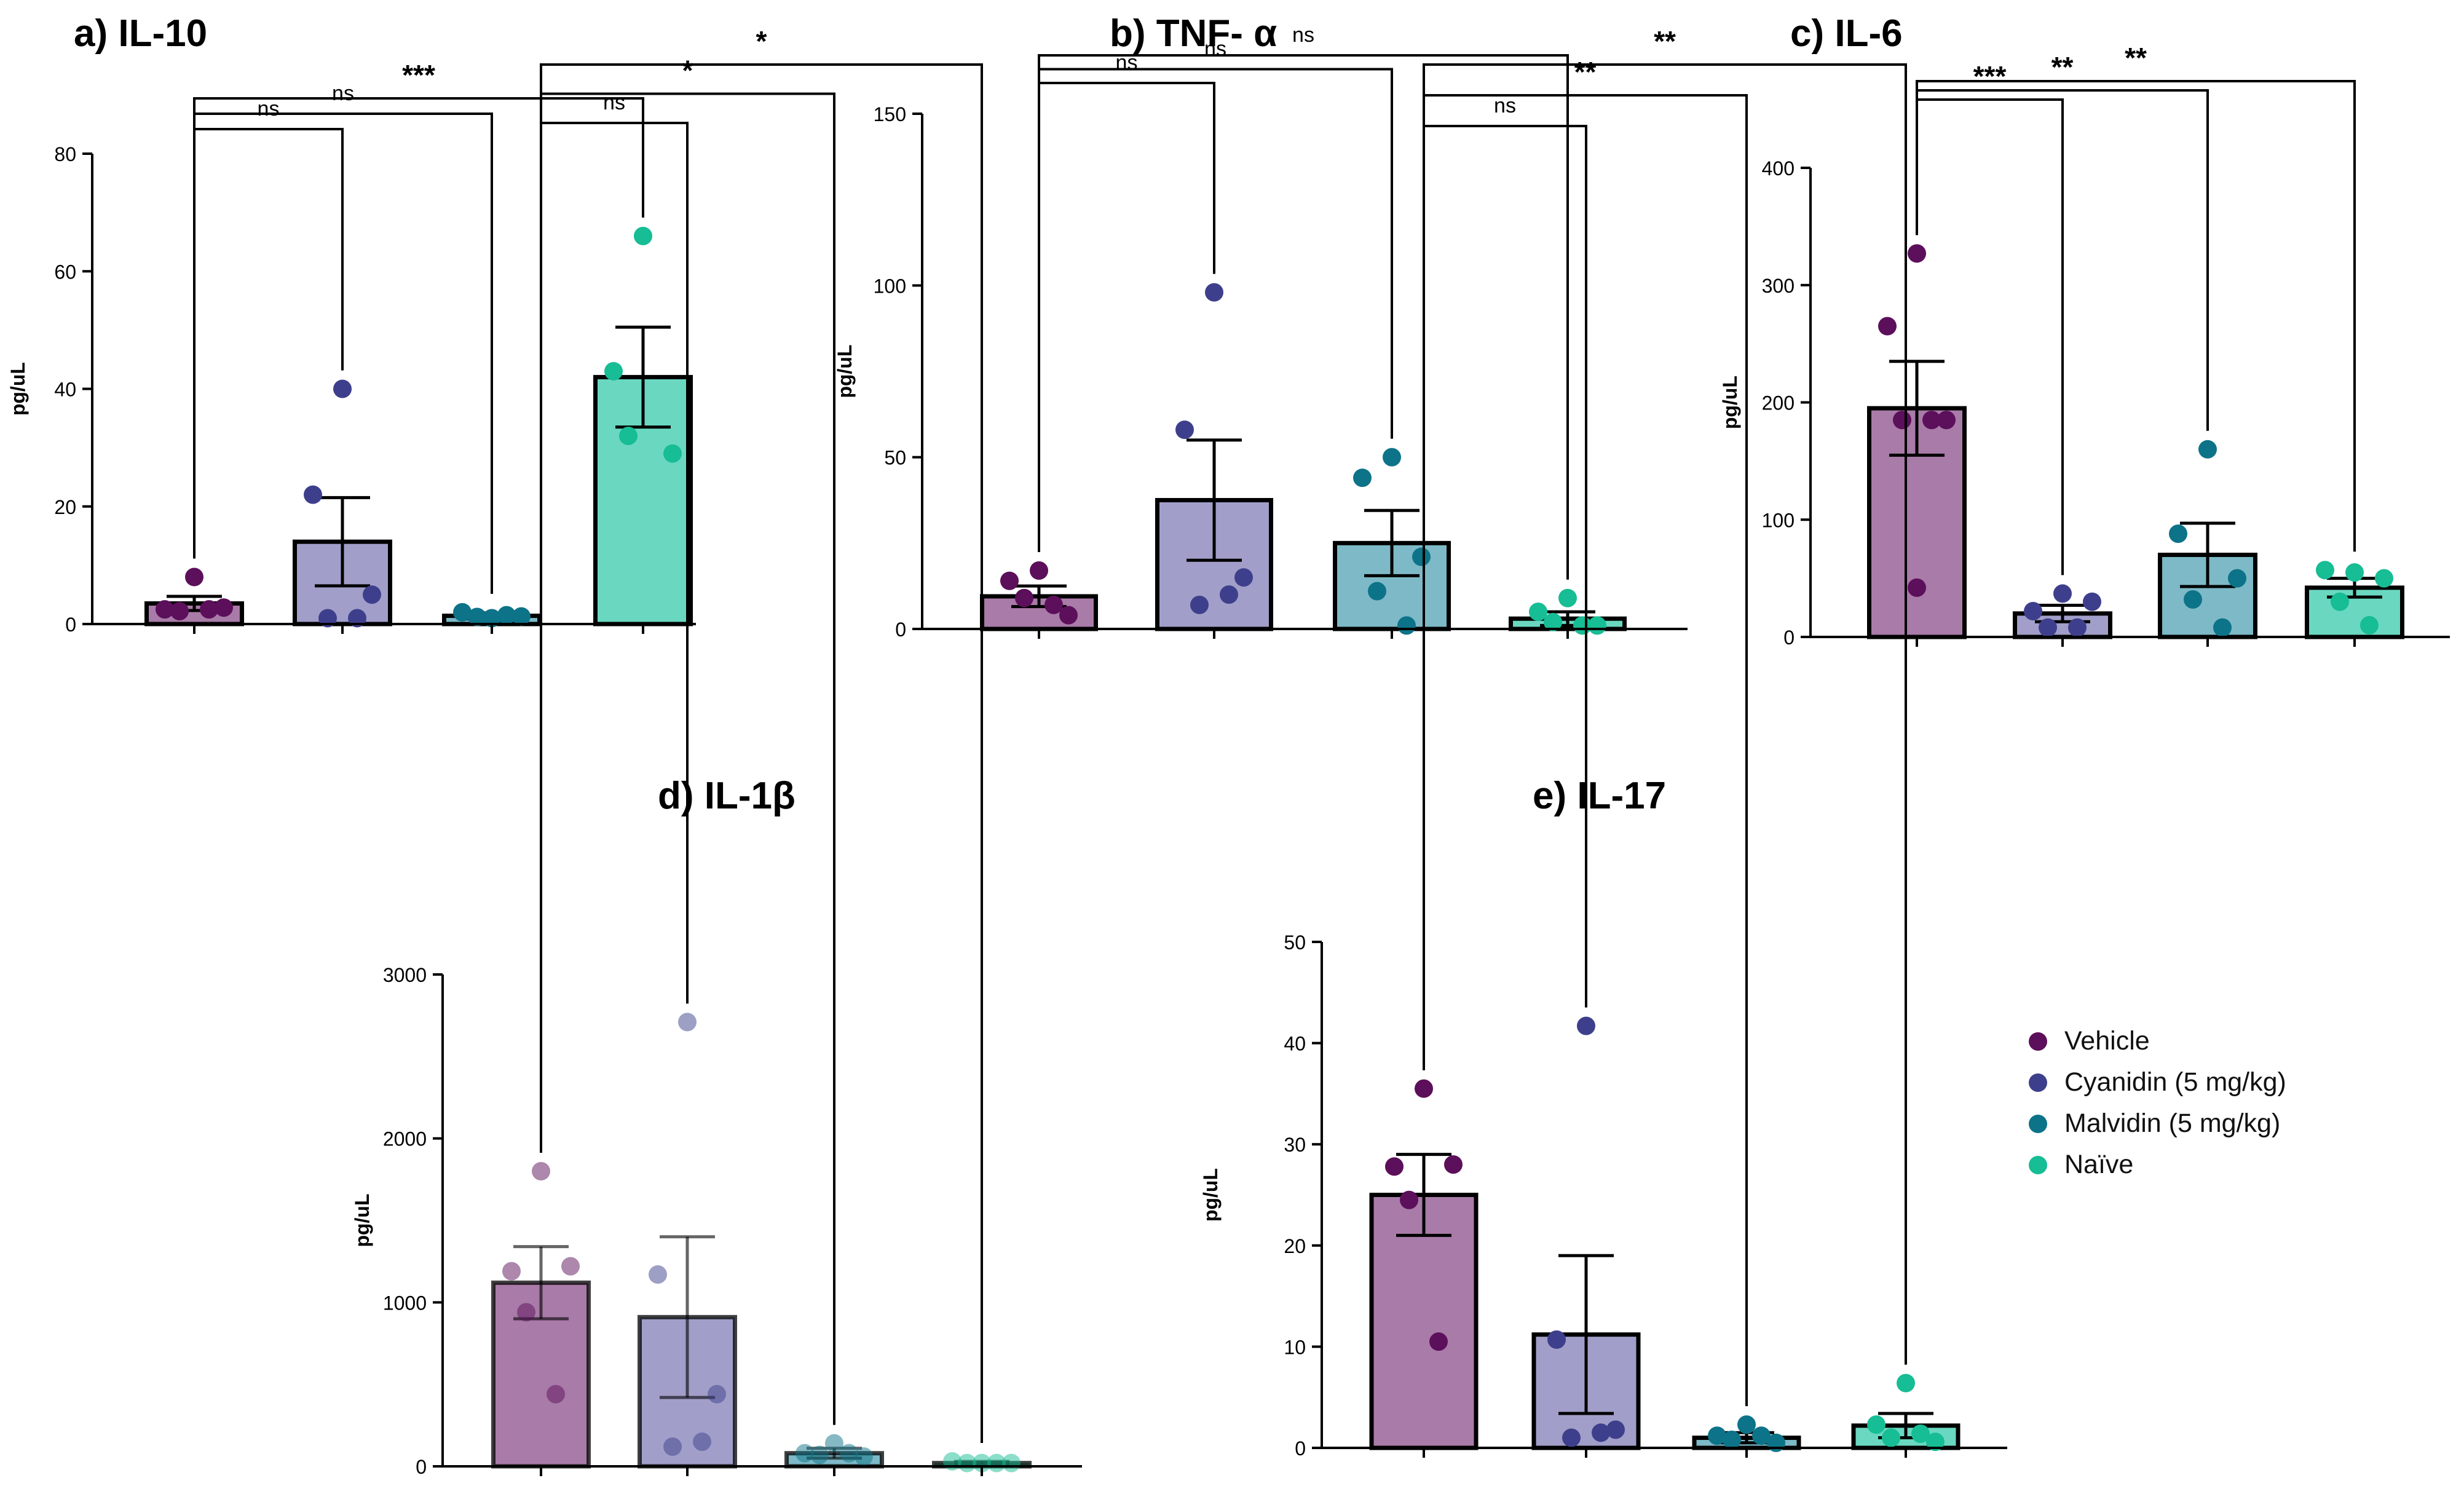 The height and width of the screenshot is (1494, 2464). Describe the element at coordinates (727, 796) in the screenshot. I see `panel-4-title: d) IL-1β` at that location.